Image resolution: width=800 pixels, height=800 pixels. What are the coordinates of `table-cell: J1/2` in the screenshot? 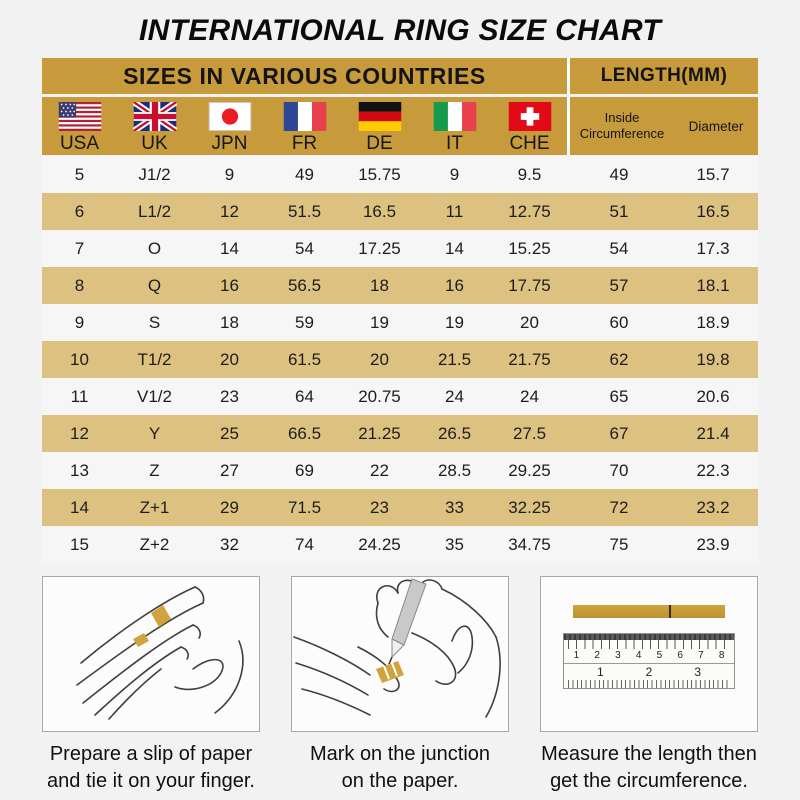 It's located at (154, 174).